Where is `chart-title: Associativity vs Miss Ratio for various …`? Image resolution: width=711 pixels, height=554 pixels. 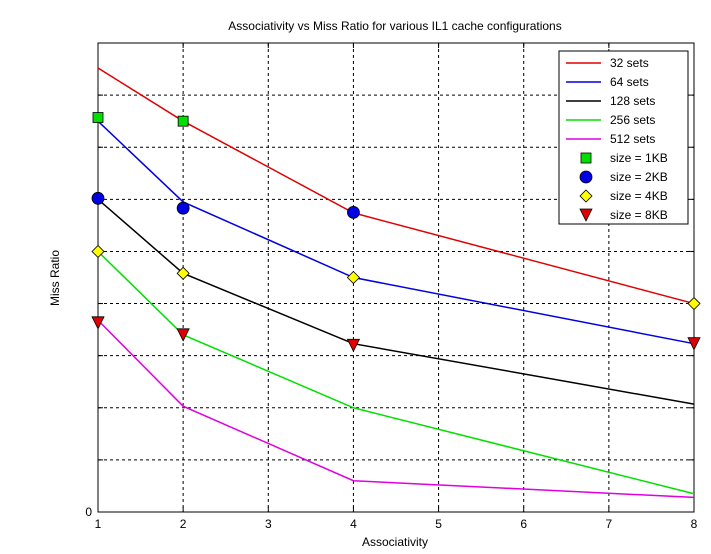
chart-title: Associativity vs Miss Ratio for various … is located at coordinates (394, 26).